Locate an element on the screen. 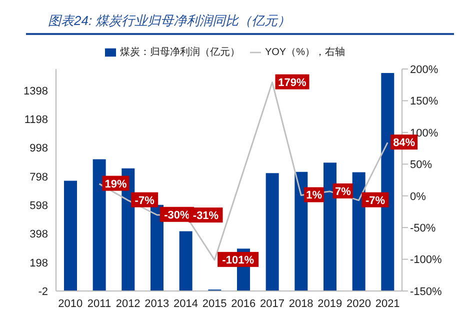  chart-title: 图表24: 煤炭行业归母净利润同比（亿元） is located at coordinates (240, 21).